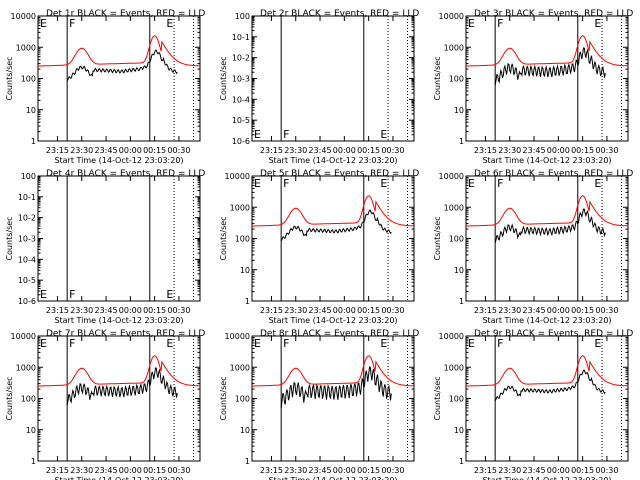 The image size is (640, 480). What do you see at coordinates (553, 174) in the screenshot?
I see `panel-title: Det 6r BLACK = Events, RED = LLD` at bounding box center [553, 174].